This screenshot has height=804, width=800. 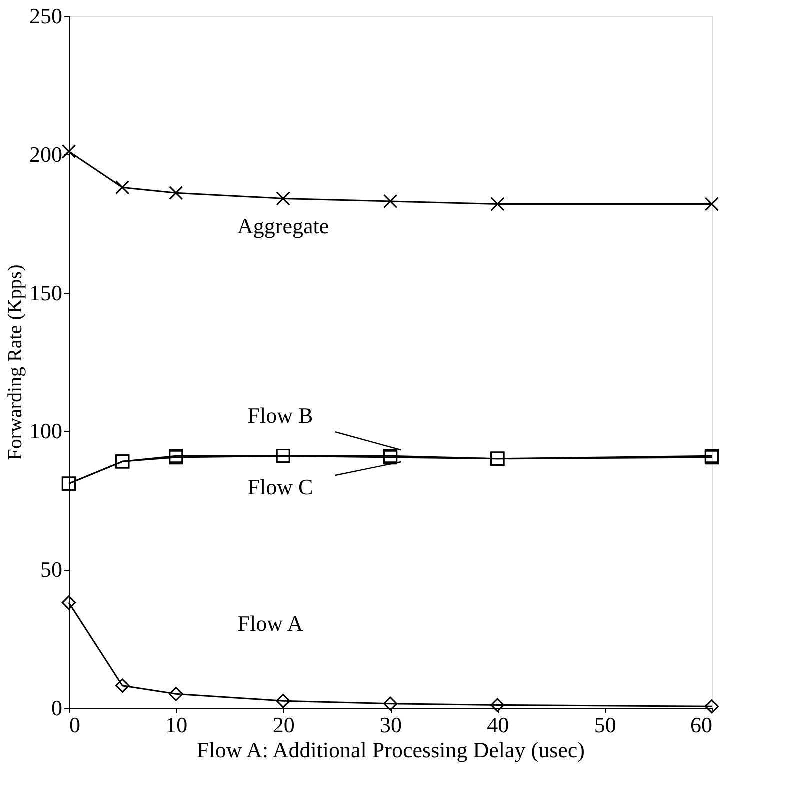 I want to click on text: Flow A, so click(x=271, y=623).